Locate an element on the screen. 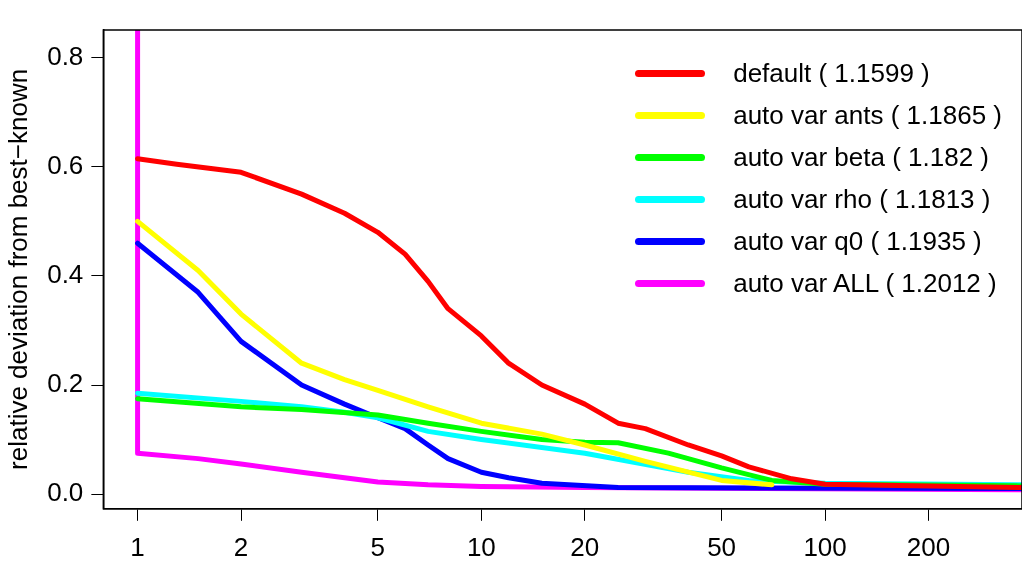 The width and height of the screenshot is (1022, 576). legend-label: auto var q0 ( 1.1935 ) is located at coordinates (857, 241).